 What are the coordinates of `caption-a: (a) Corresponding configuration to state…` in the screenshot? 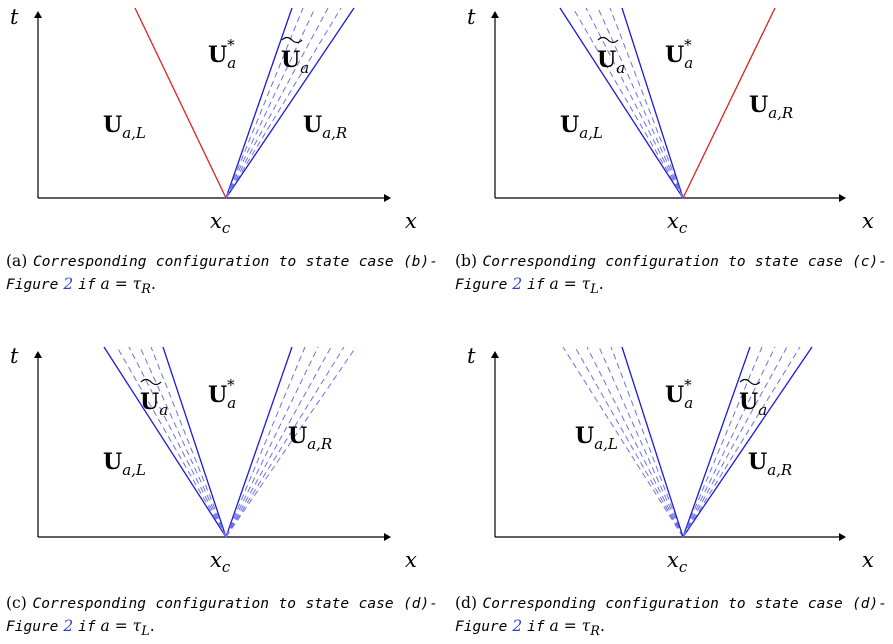 It's located at (222, 275).